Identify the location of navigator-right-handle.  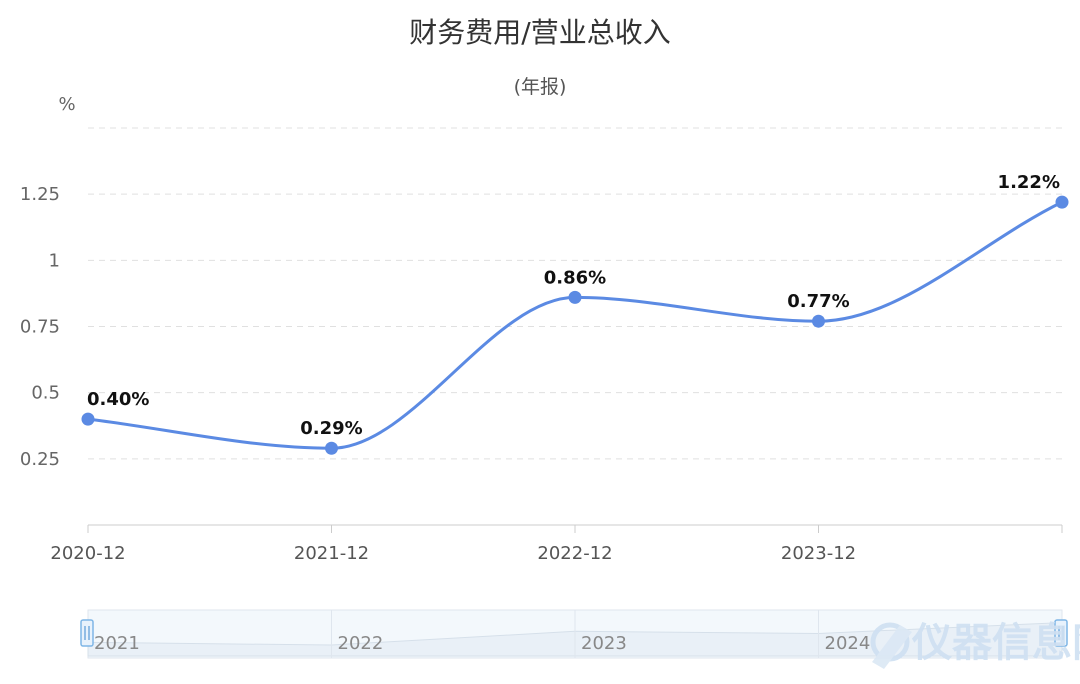
(1061, 633).